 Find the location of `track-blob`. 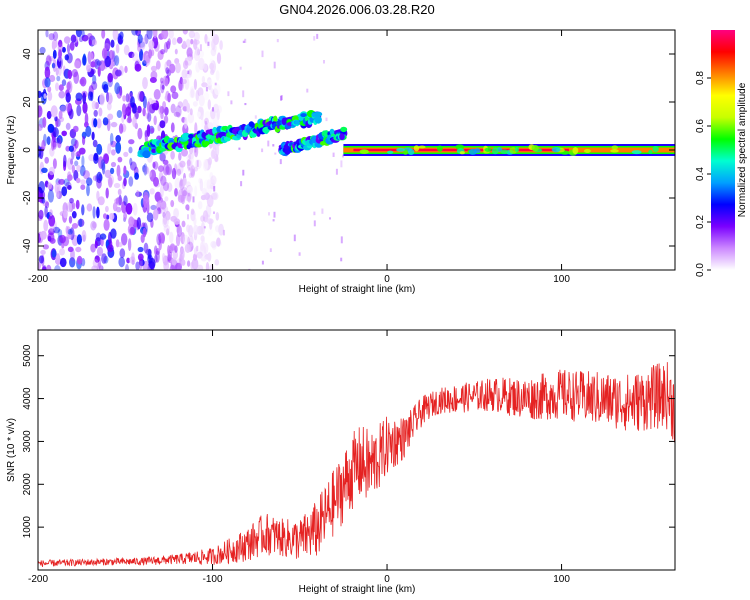

track-blob is located at coordinates (176, 139).